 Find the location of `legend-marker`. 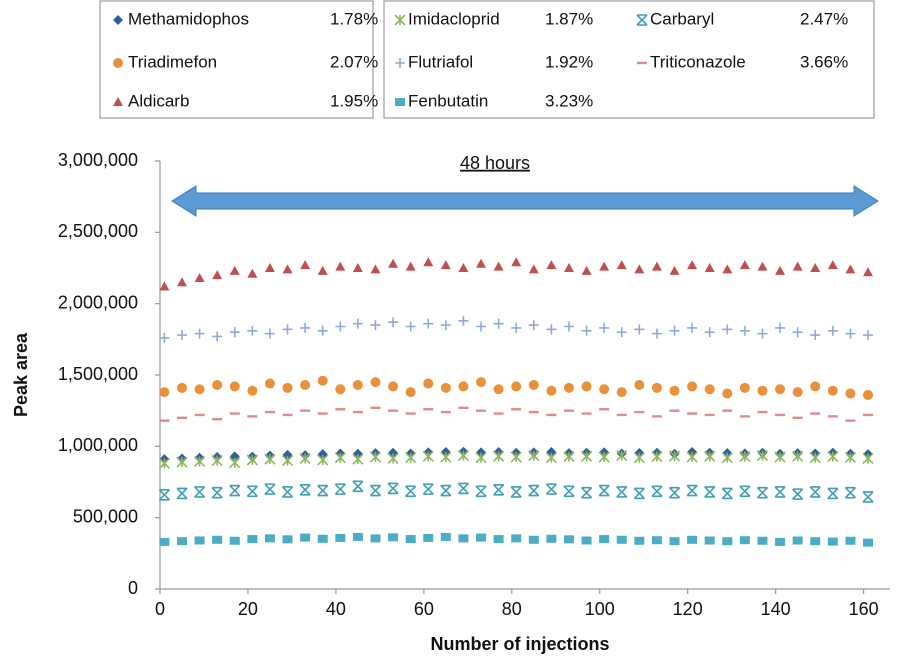

legend-marker is located at coordinates (400, 102).